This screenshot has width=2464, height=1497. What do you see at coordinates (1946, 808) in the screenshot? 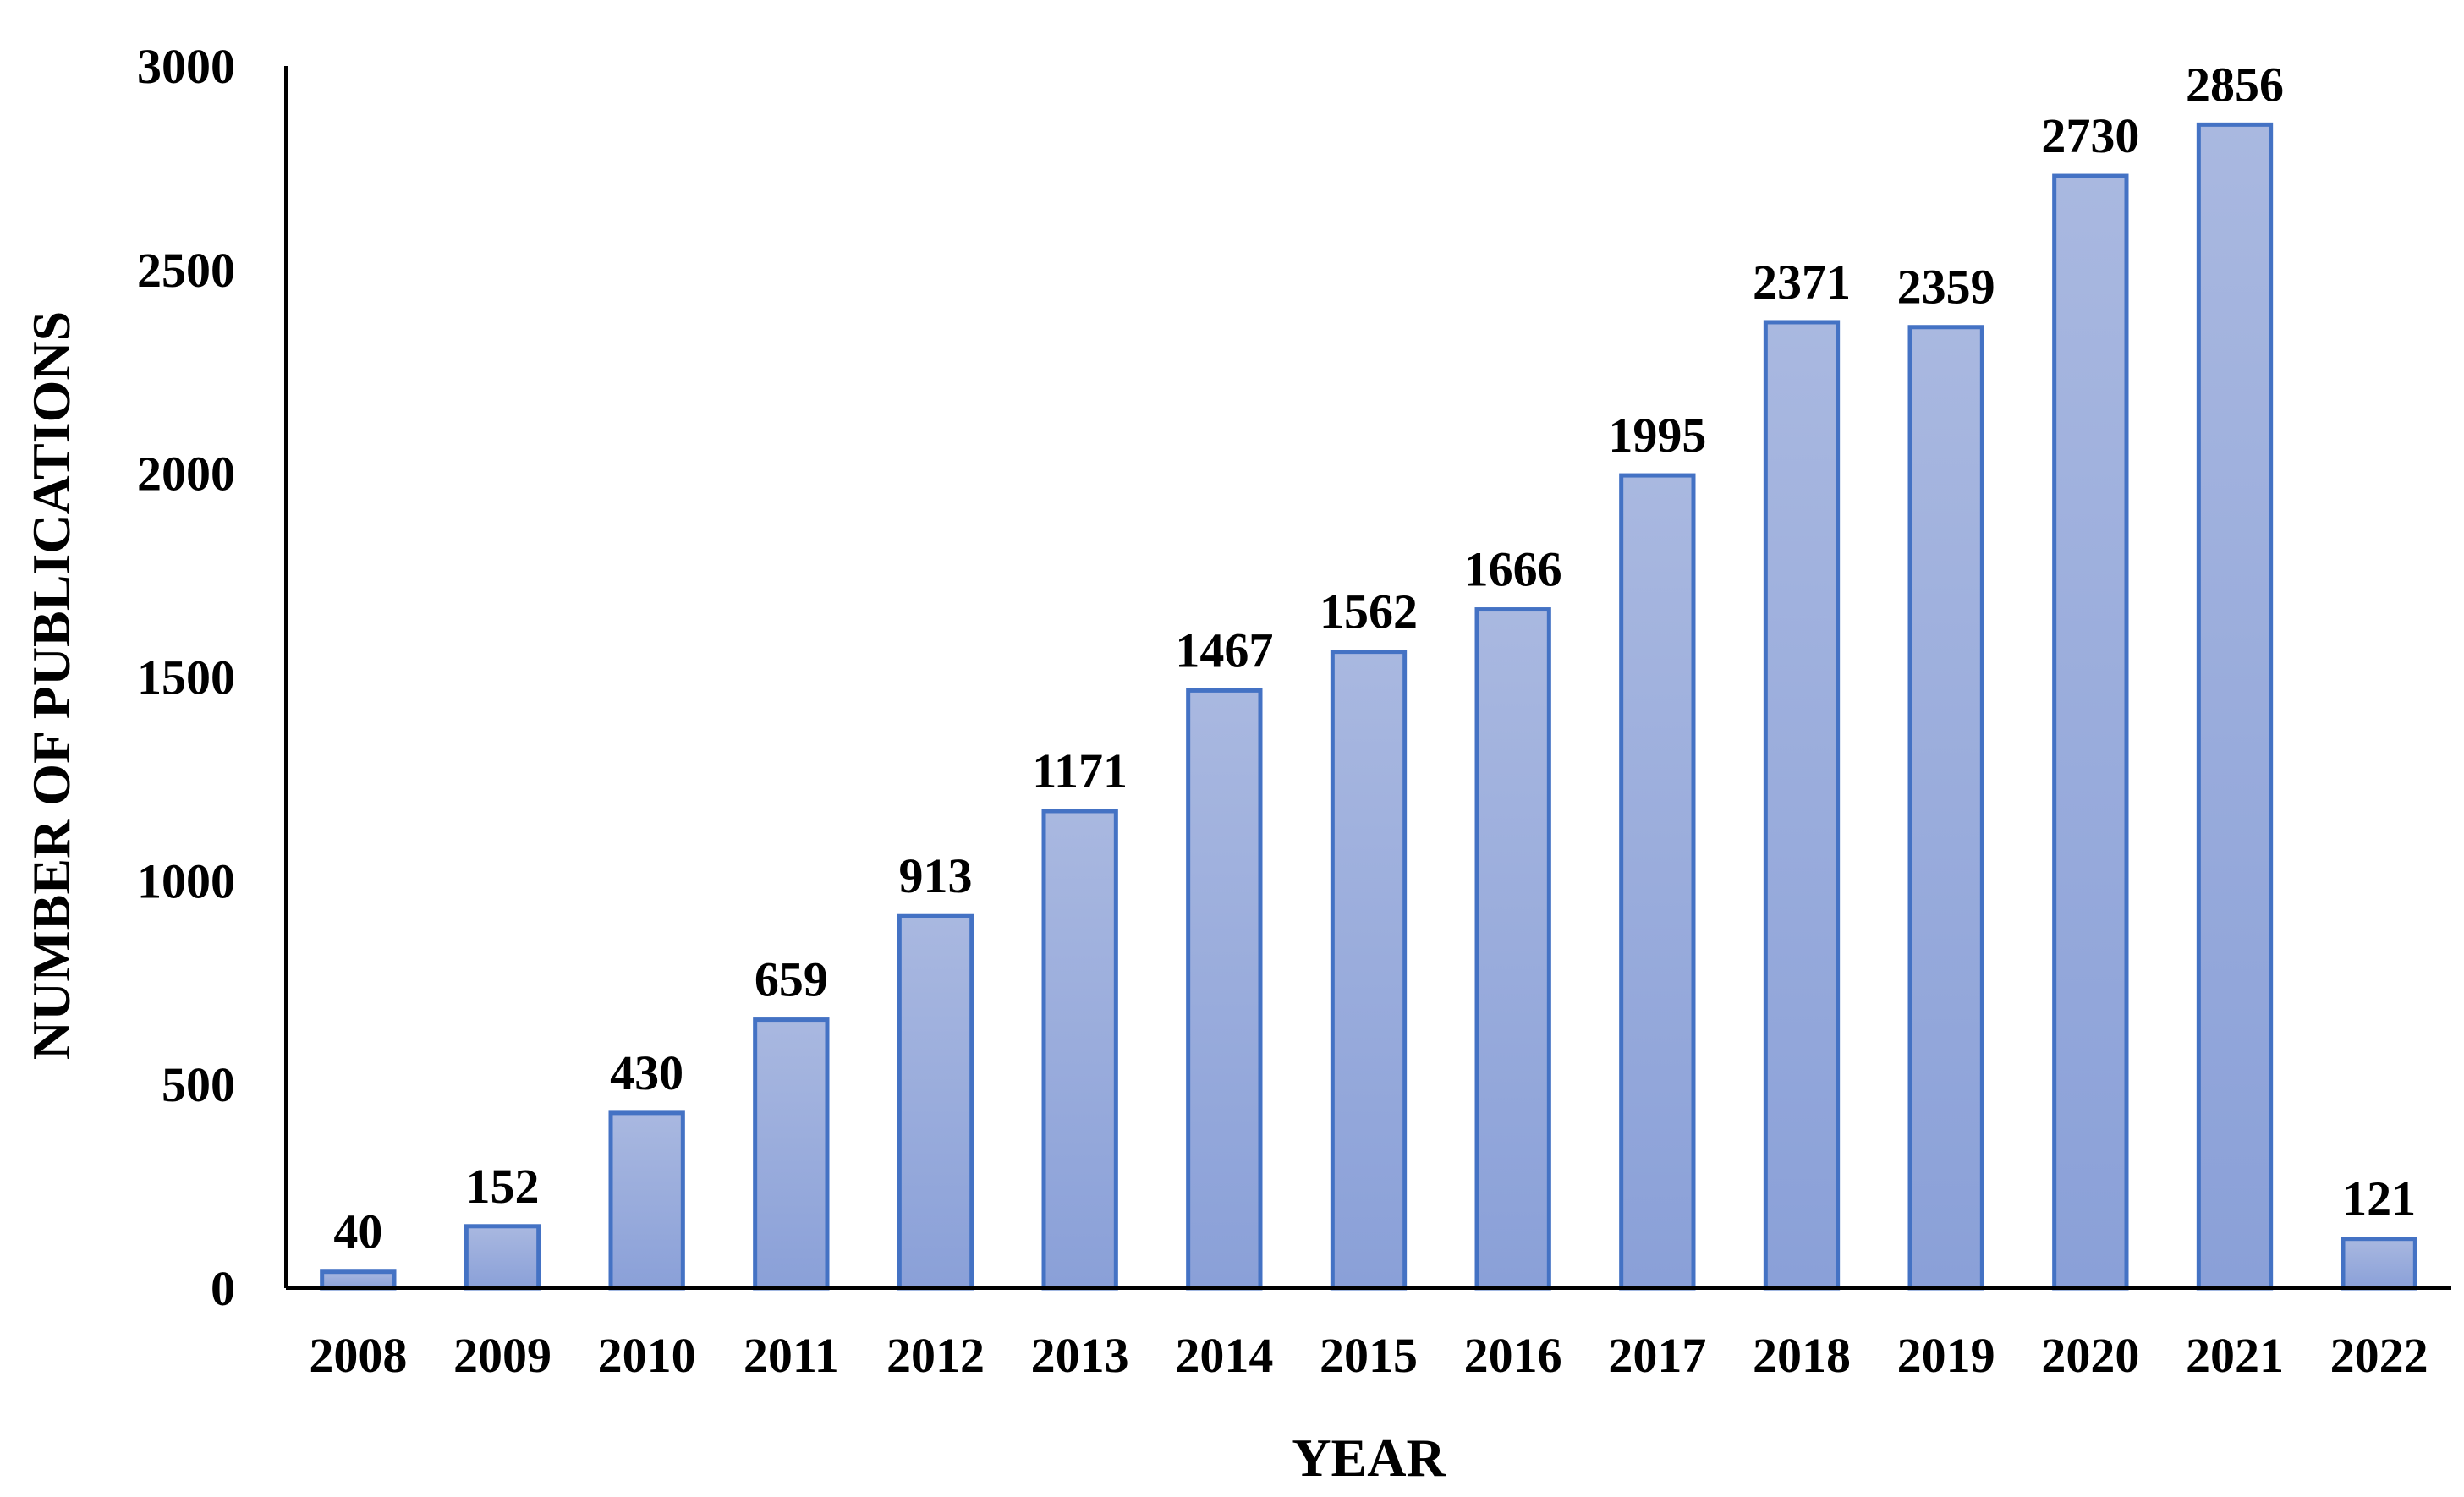
I see `bar-2019` at bounding box center [1946, 808].